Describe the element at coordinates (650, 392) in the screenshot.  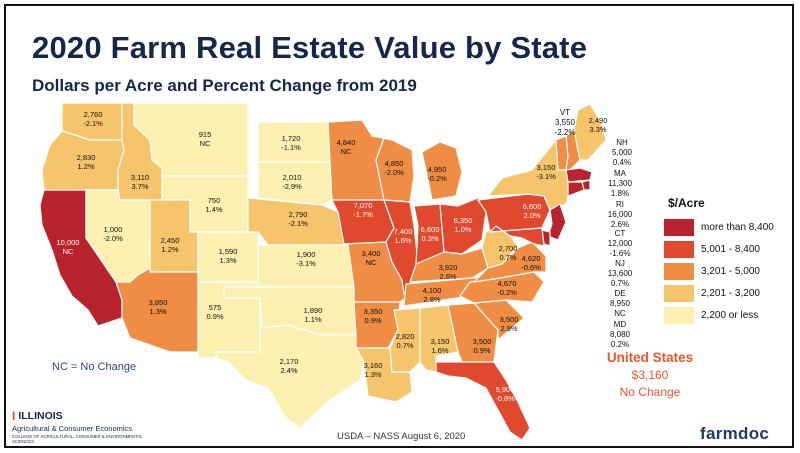
I see `us-summary-change: No Change` at that location.